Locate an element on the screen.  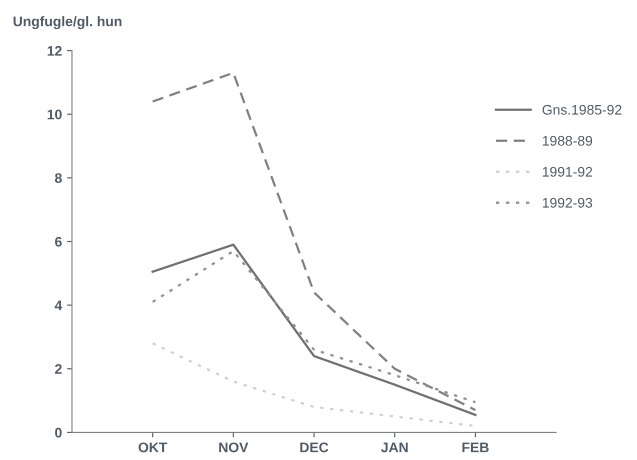
x-tick-label: OKT is located at coordinates (153, 447).